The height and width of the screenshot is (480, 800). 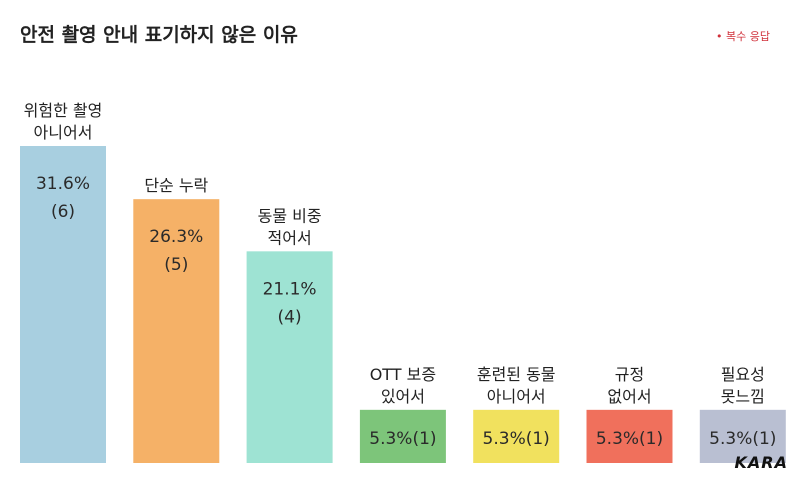 What do you see at coordinates (761, 462) in the screenshot?
I see `kara-logo: KARA` at bounding box center [761, 462].